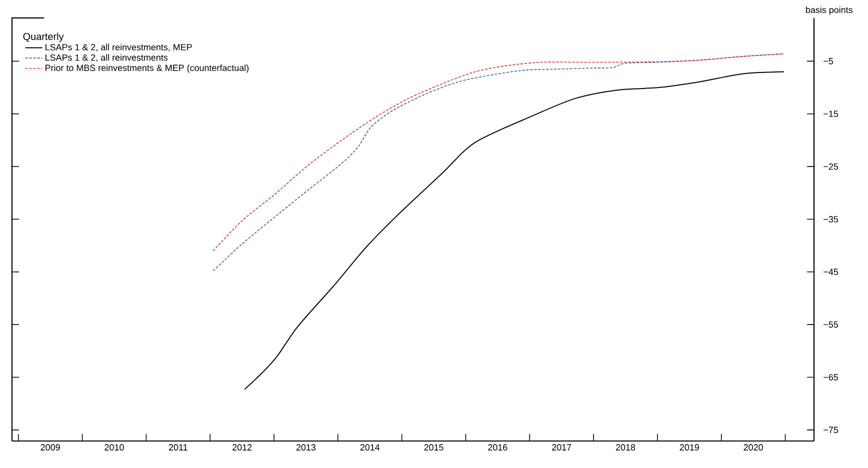  I want to click on x-tick-label: 2011, so click(178, 447).